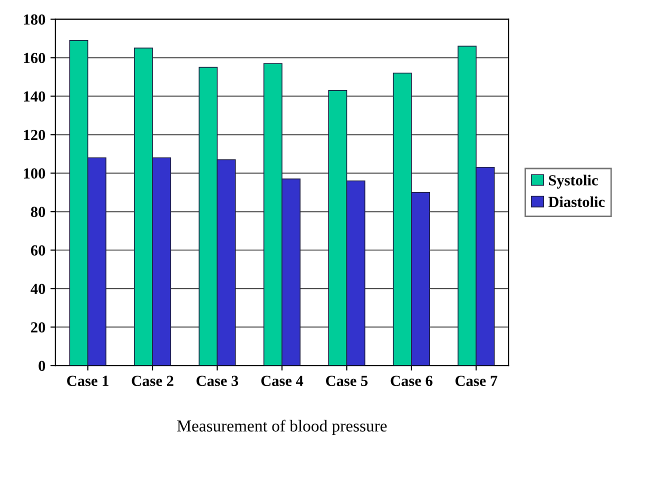 The image size is (652, 481). What do you see at coordinates (217, 381) in the screenshot?
I see `x-tick-label: Case 3` at bounding box center [217, 381].